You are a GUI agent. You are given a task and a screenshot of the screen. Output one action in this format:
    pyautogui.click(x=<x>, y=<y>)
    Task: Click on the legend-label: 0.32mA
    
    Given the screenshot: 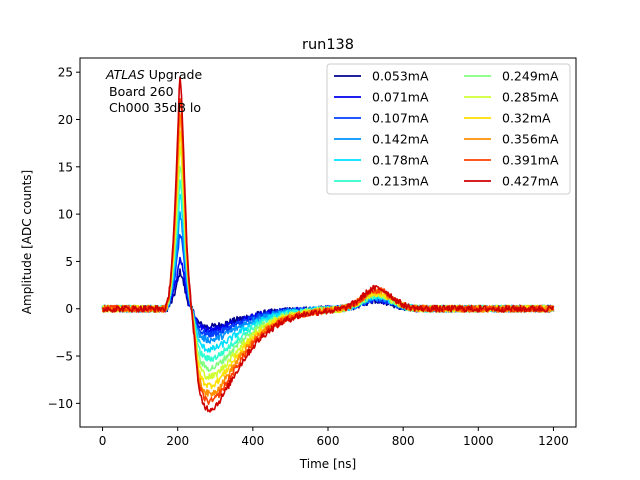 What is the action you would take?
    pyautogui.click(x=526, y=118)
    